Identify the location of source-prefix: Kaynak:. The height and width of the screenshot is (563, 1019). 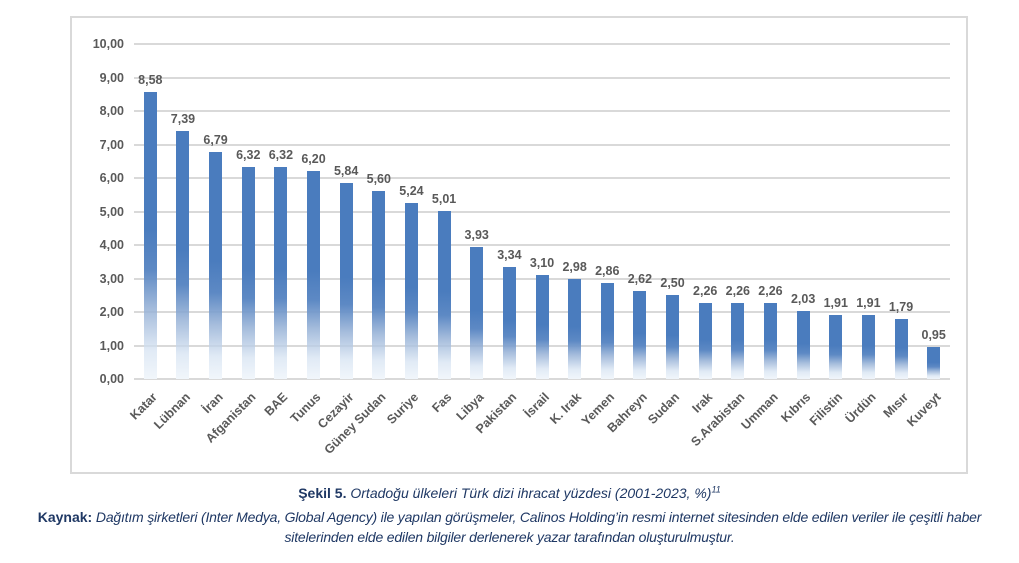
(65, 517).